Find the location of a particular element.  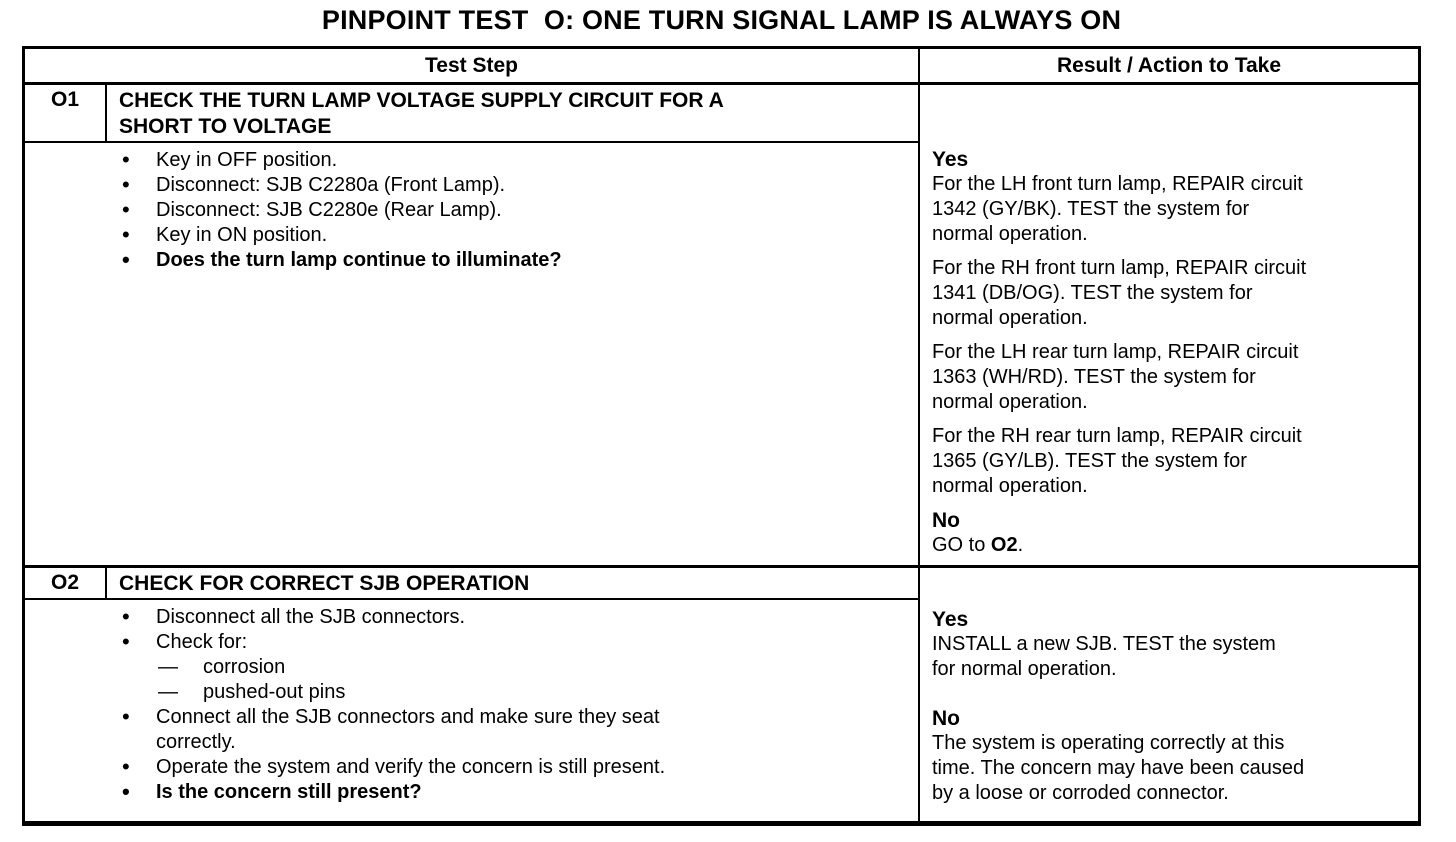

step-id-o2: O2 is located at coordinates (66, 583).